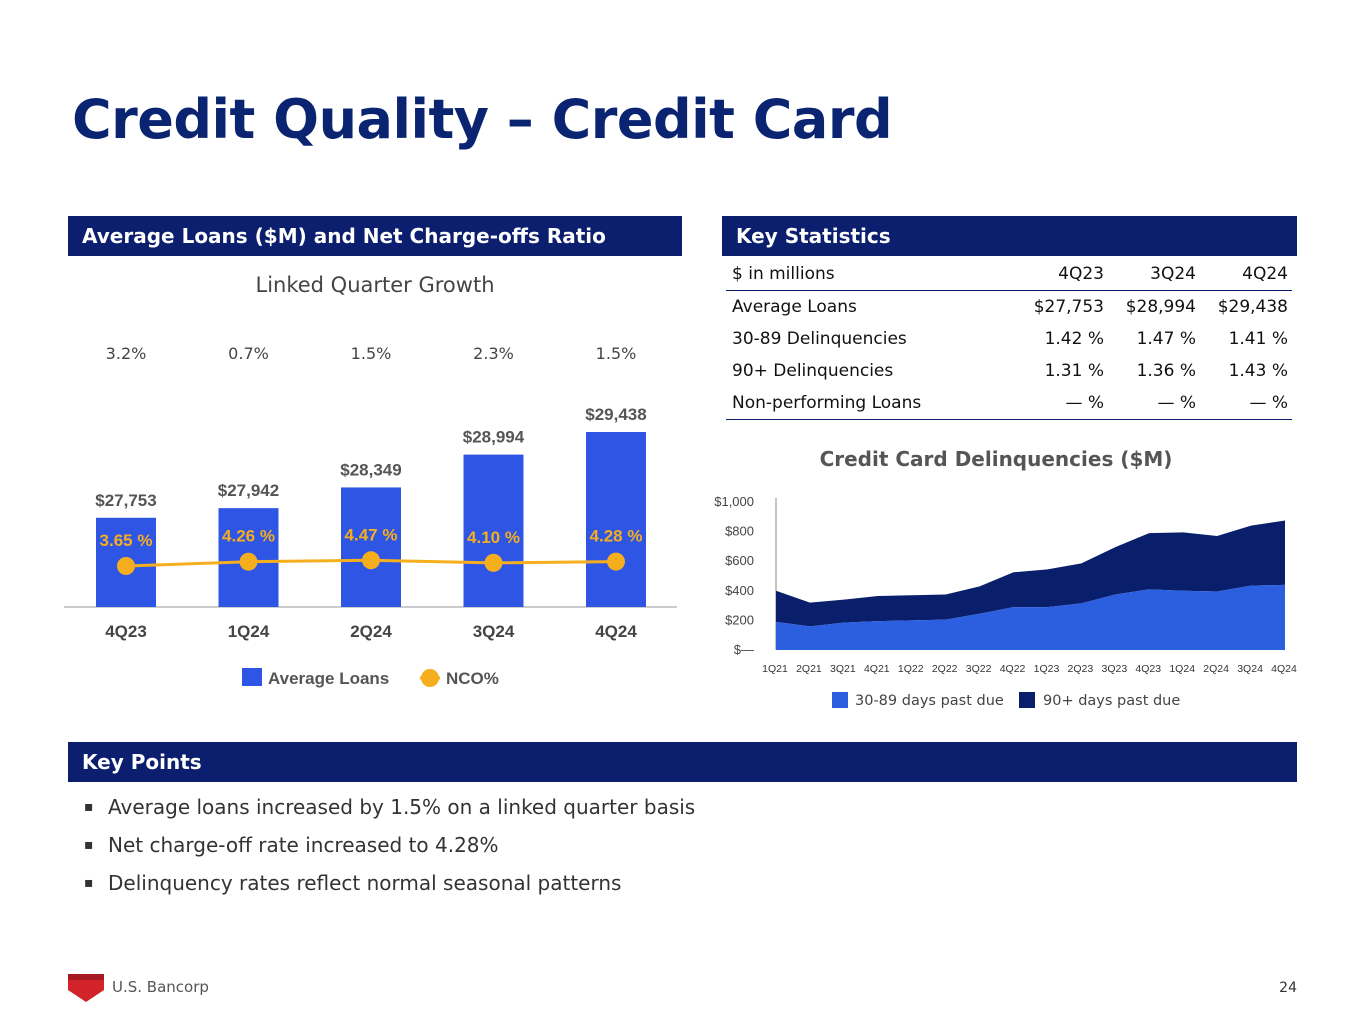 The image size is (1365, 1024). What do you see at coordinates (1009, 307) in the screenshot?
I see `table-row: Average Loans $27,753 $28,994 $29,438` at bounding box center [1009, 307].